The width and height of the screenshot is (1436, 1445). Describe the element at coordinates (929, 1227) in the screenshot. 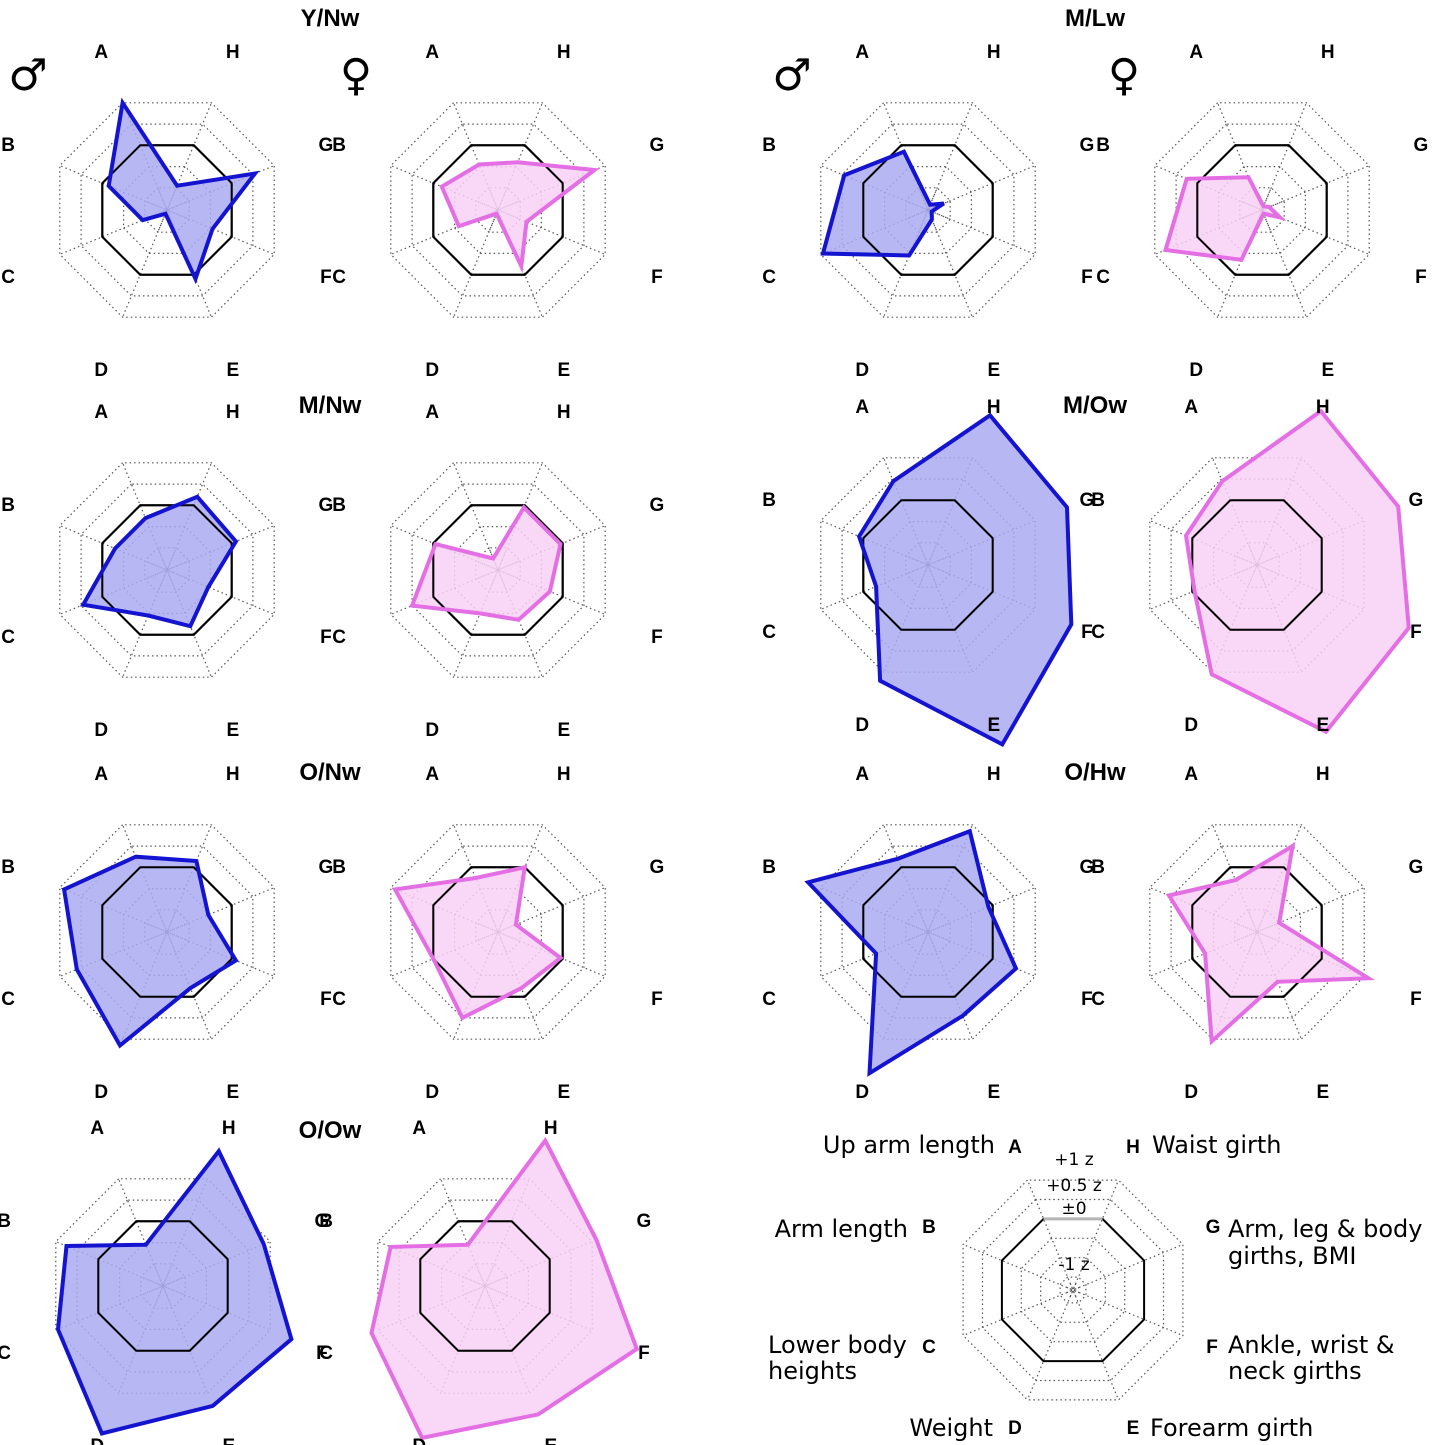

I see `legend-axis-letter-b: B` at that location.